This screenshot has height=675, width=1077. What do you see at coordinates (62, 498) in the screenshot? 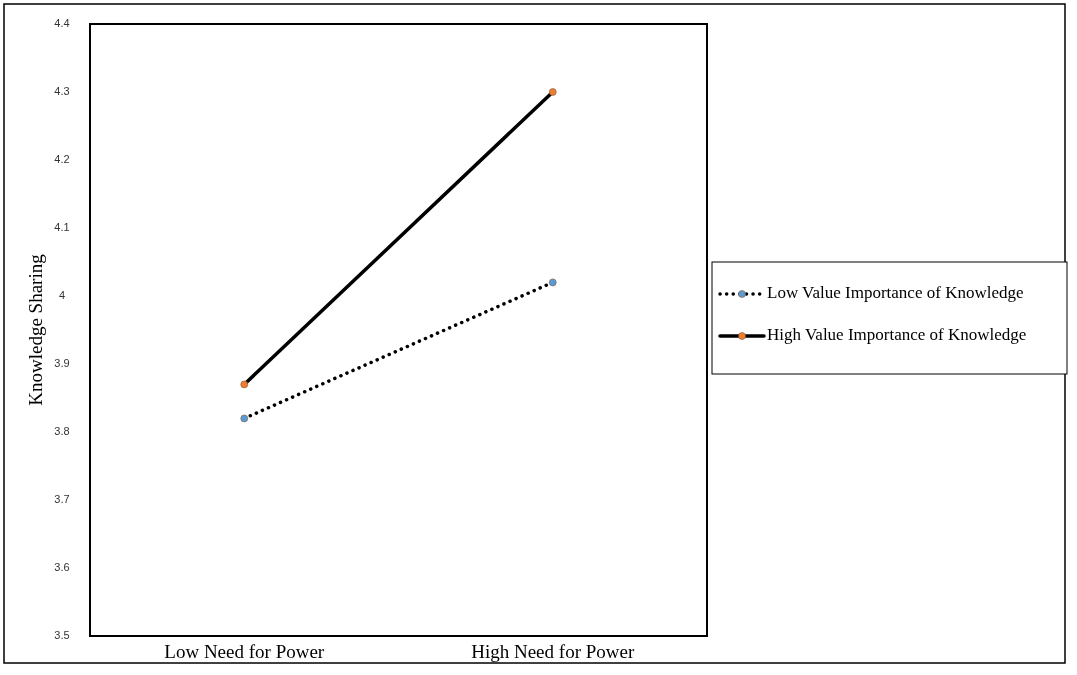
I see `y-tick-label: 3.7` at bounding box center [62, 498].